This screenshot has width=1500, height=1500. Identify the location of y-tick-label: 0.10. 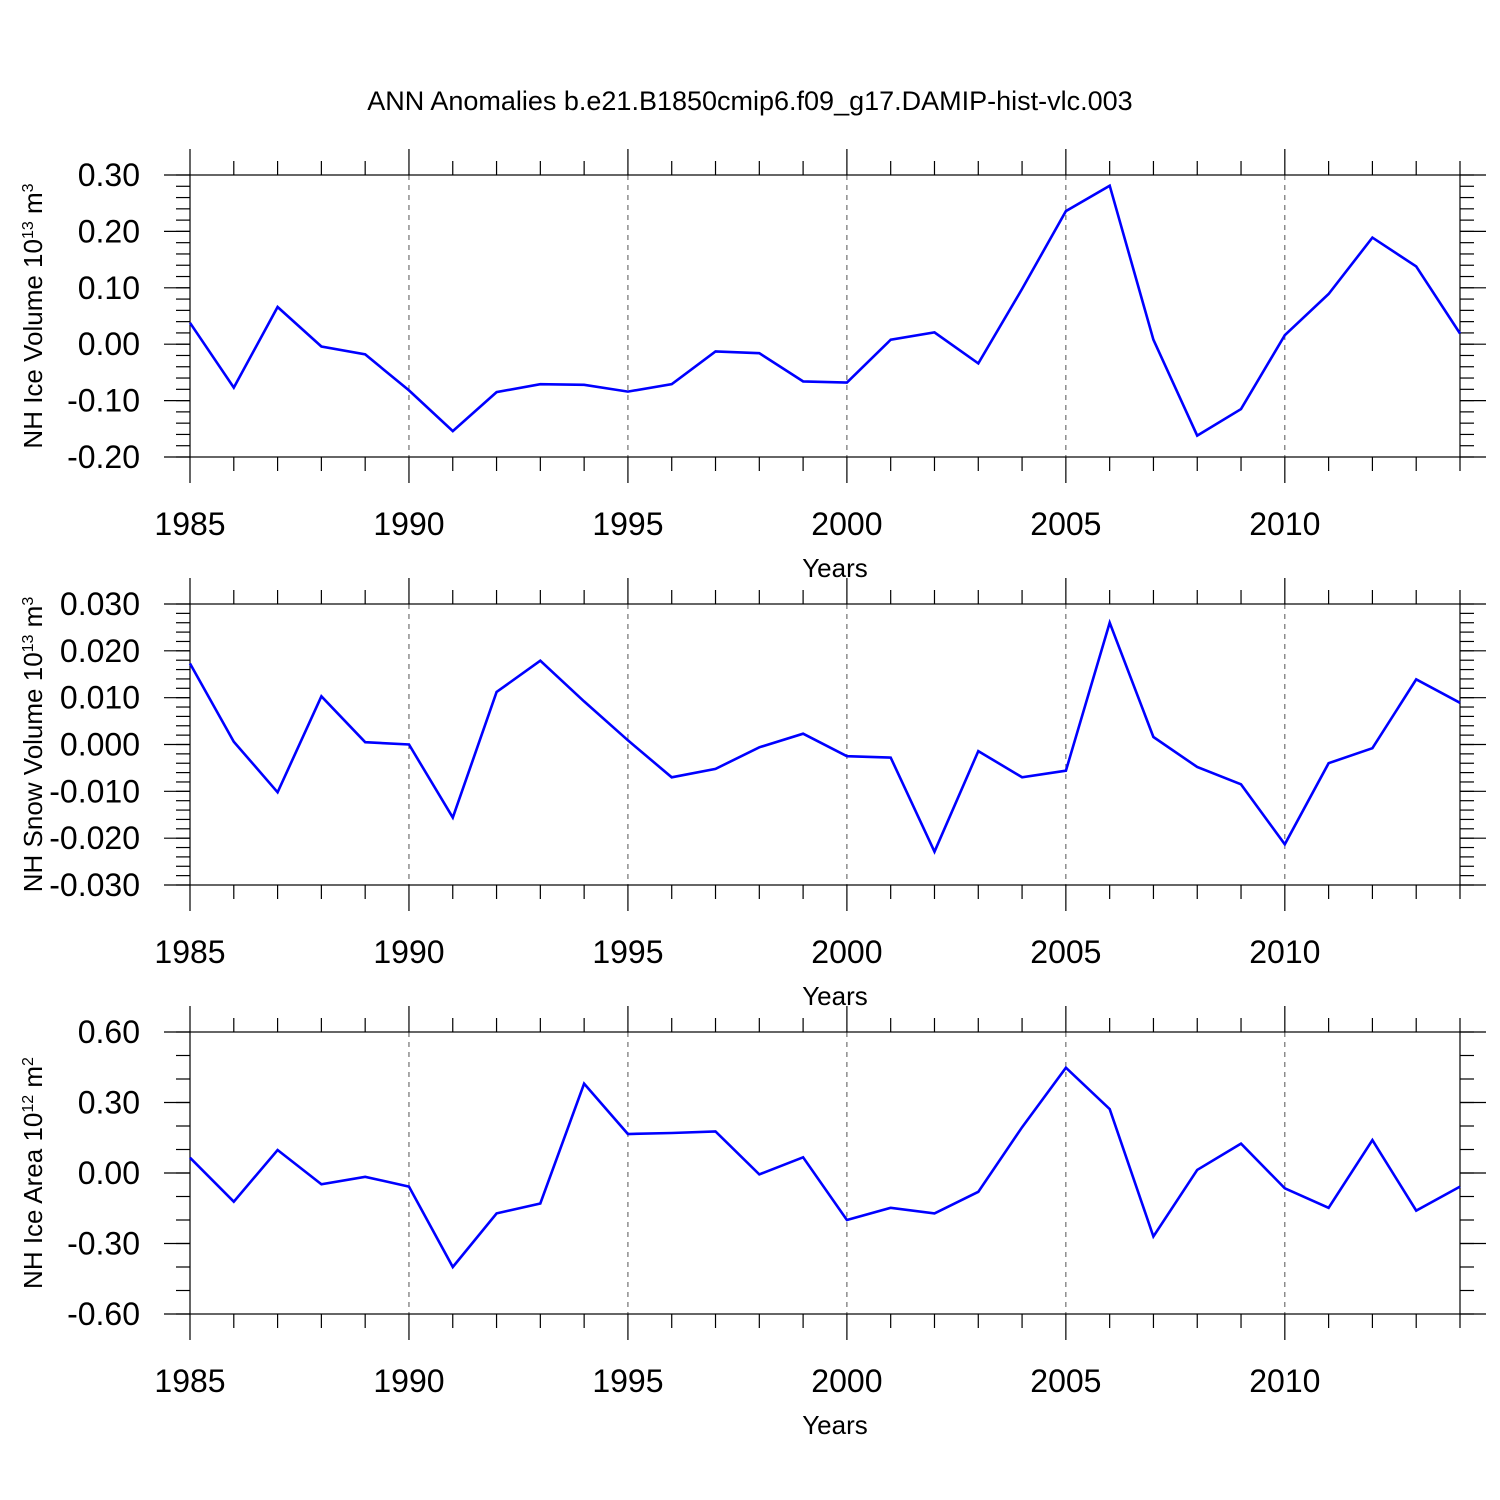
(109, 288).